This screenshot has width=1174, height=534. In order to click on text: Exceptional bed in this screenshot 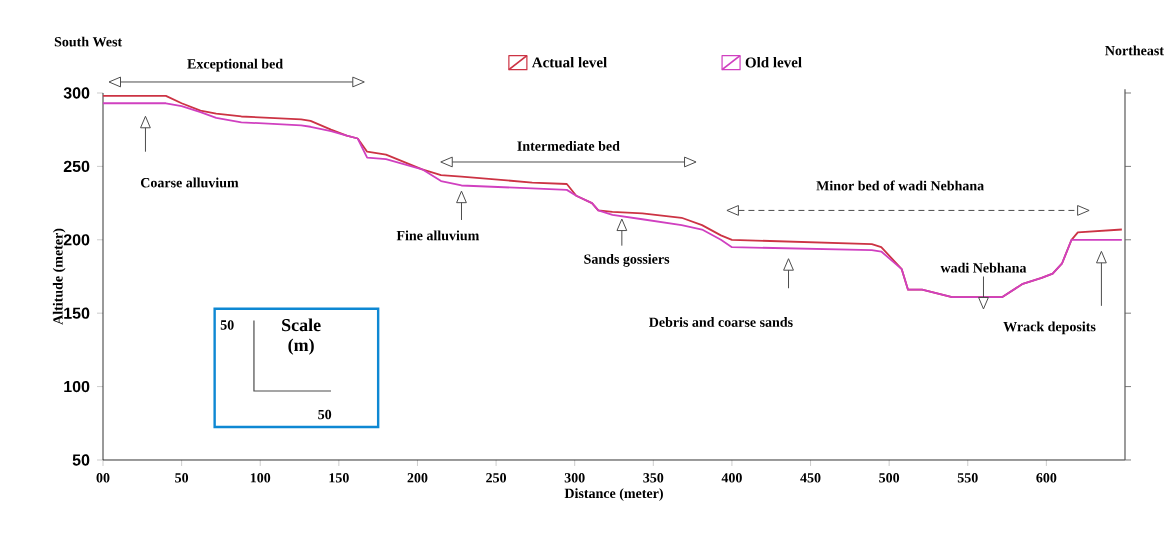, I will do `click(235, 65)`.